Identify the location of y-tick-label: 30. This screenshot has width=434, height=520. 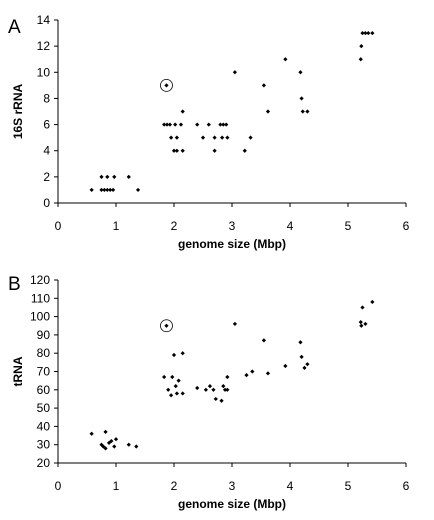
(44, 445).